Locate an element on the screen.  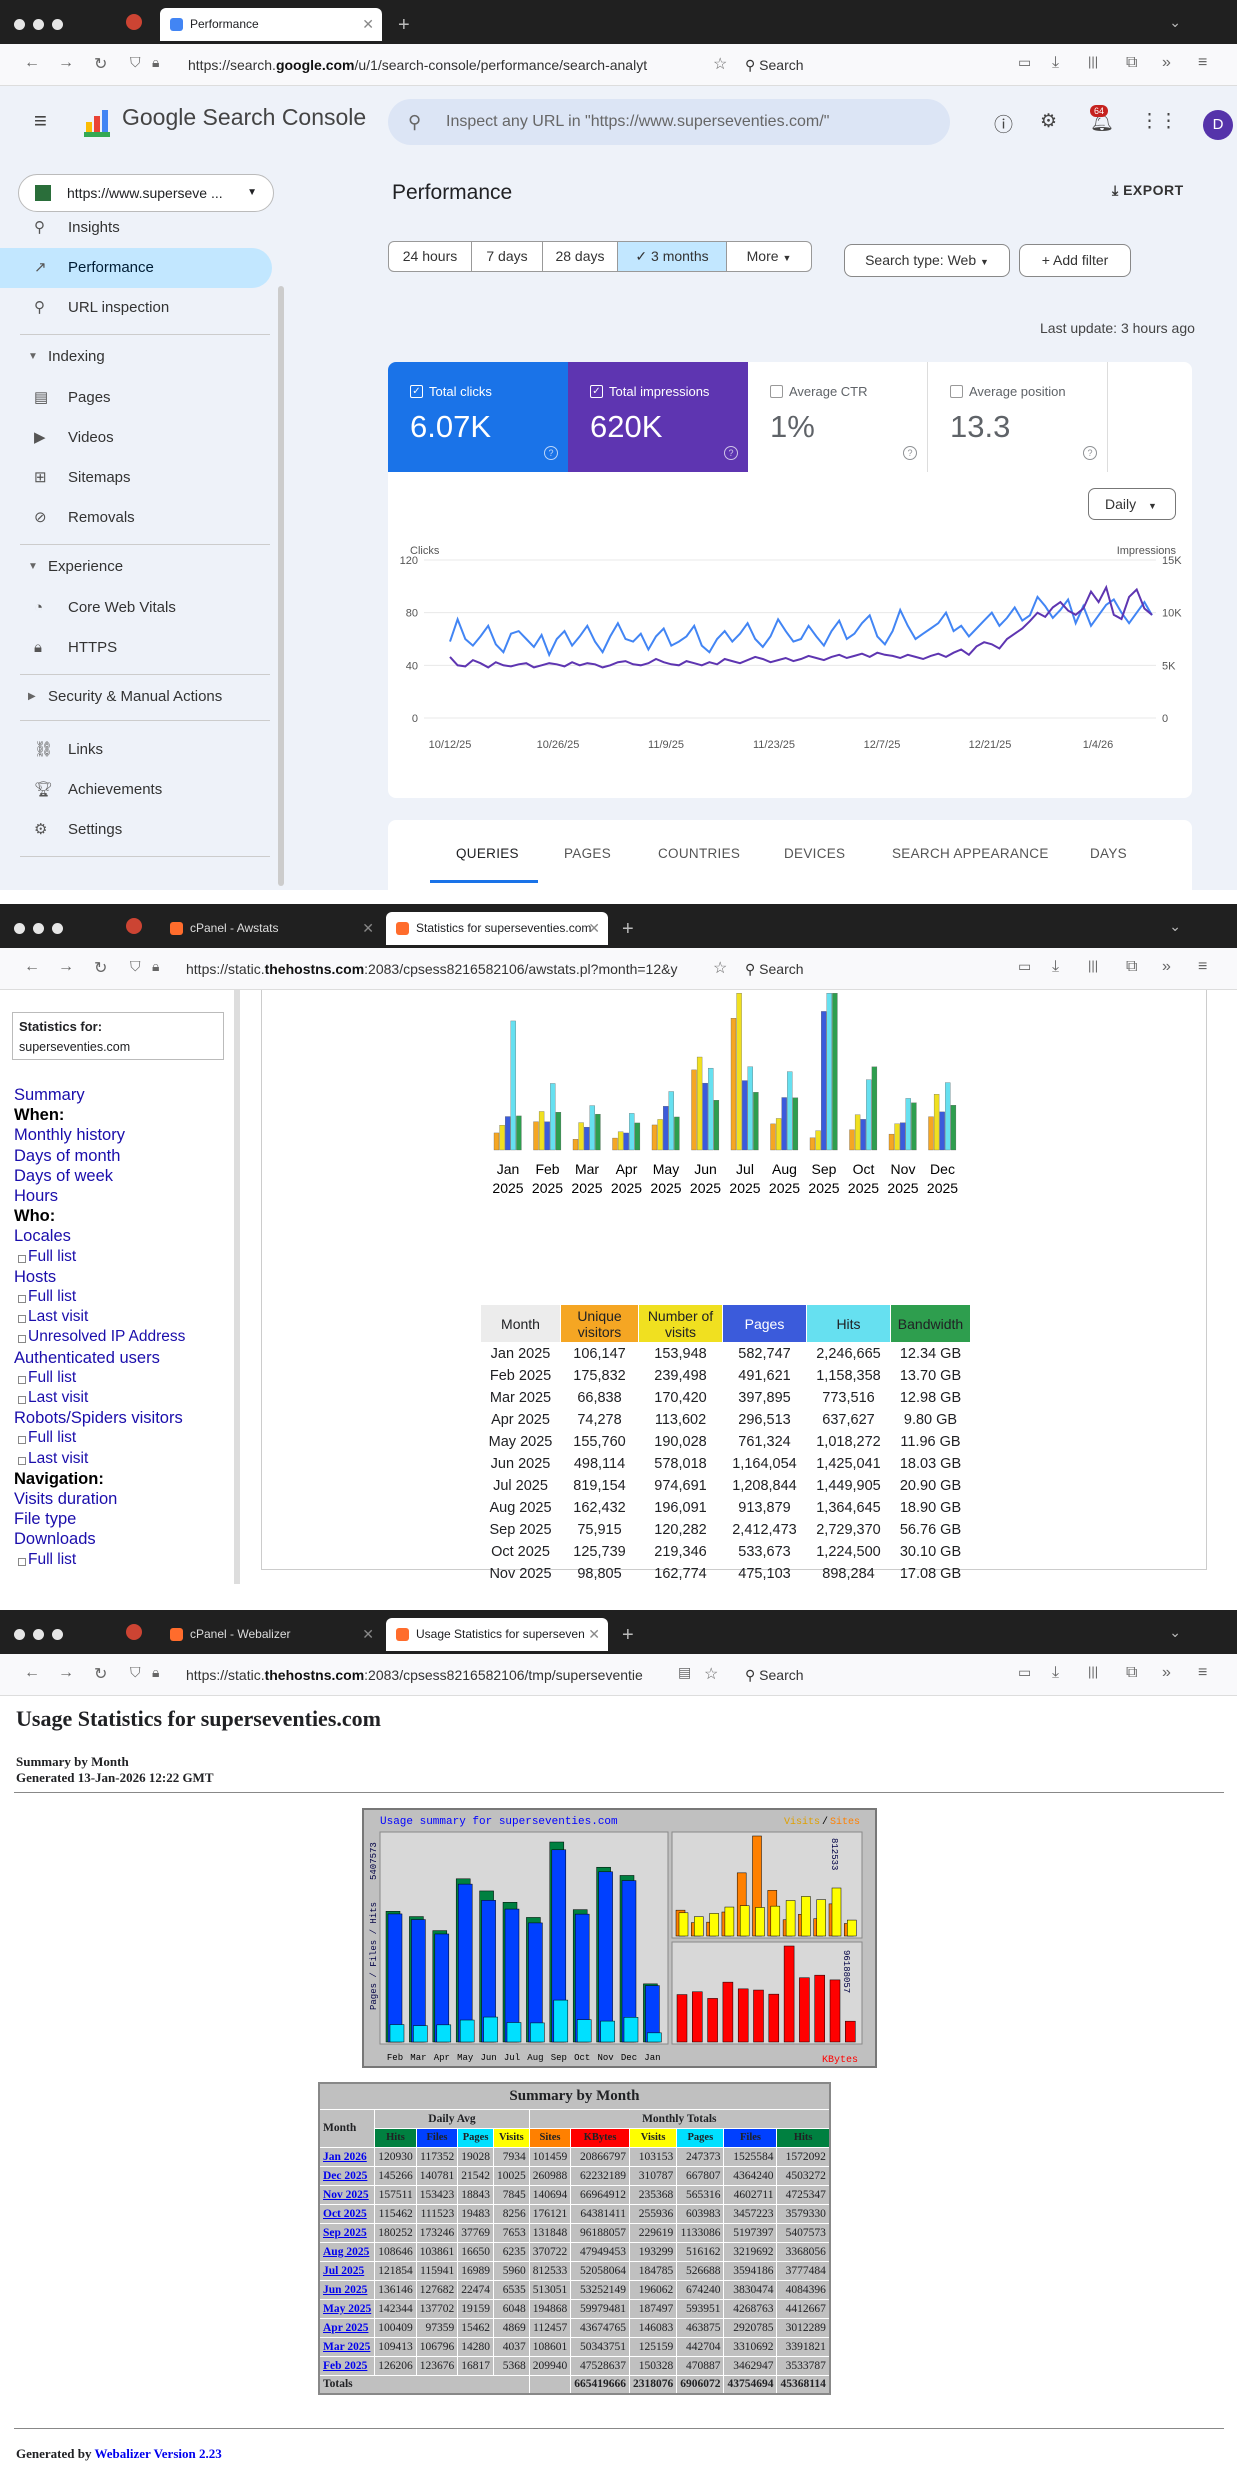
menu-item-days-of-week: Days of week is located at coordinates (64, 1175).